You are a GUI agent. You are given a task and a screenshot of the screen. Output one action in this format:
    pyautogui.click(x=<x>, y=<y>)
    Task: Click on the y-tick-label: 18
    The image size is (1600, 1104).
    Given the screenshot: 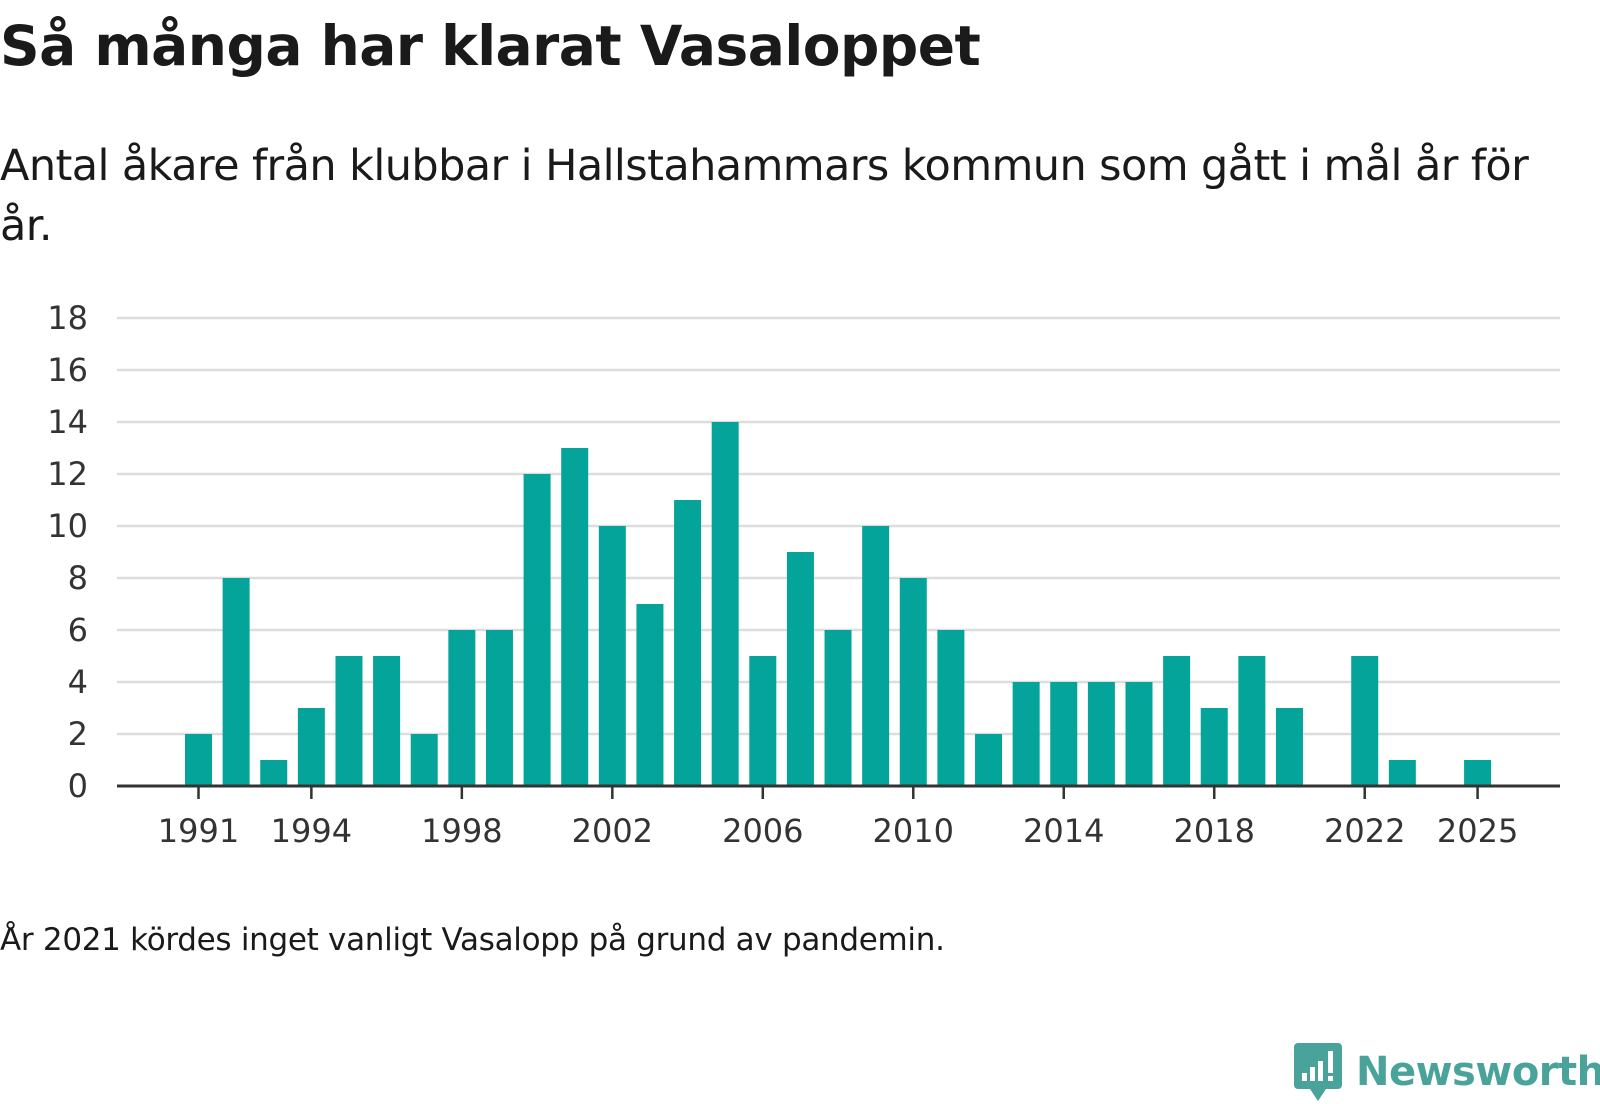 What is the action you would take?
    pyautogui.click(x=67, y=318)
    